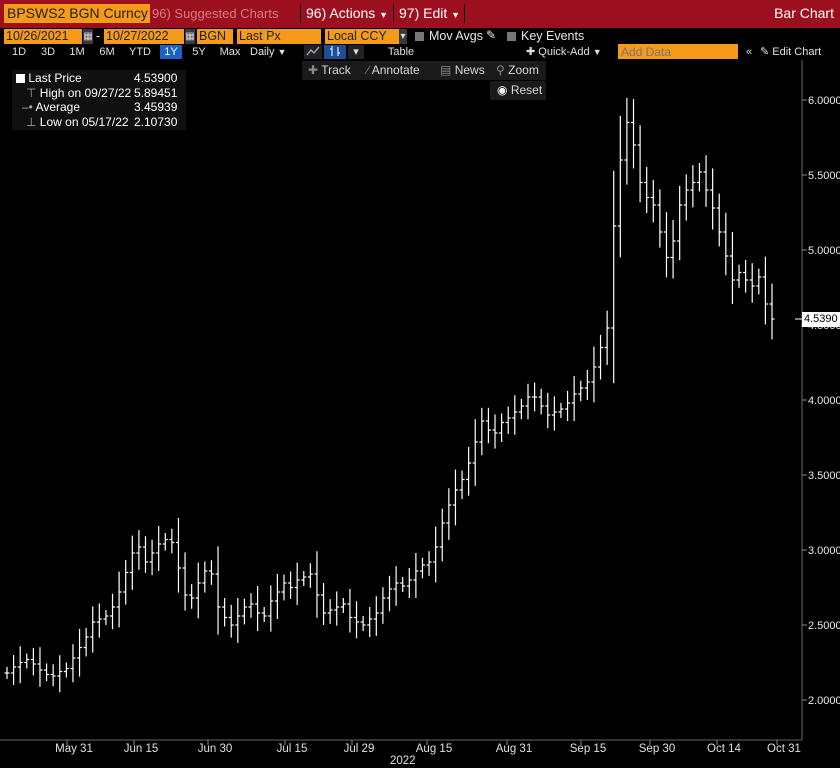 This screenshot has width=840, height=768. Describe the element at coordinates (77, 13) in the screenshot. I see `security-ticker-field: BPSWS2 BGN Curncy` at that location.